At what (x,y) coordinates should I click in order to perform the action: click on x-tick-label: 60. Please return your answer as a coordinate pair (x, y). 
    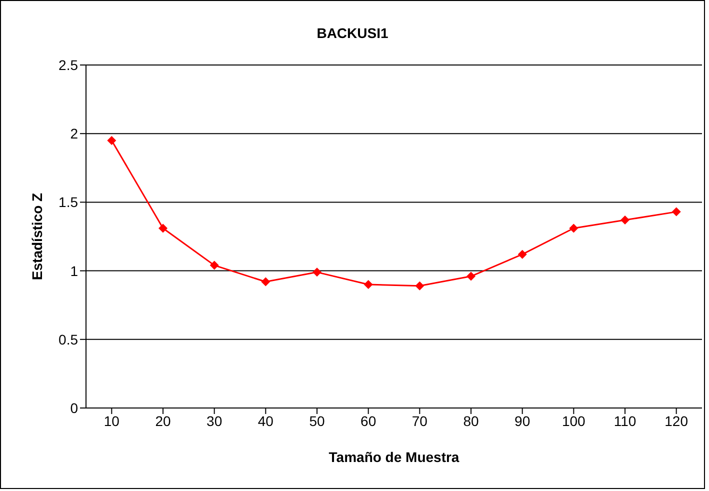
    Looking at the image, I should click on (368, 420).